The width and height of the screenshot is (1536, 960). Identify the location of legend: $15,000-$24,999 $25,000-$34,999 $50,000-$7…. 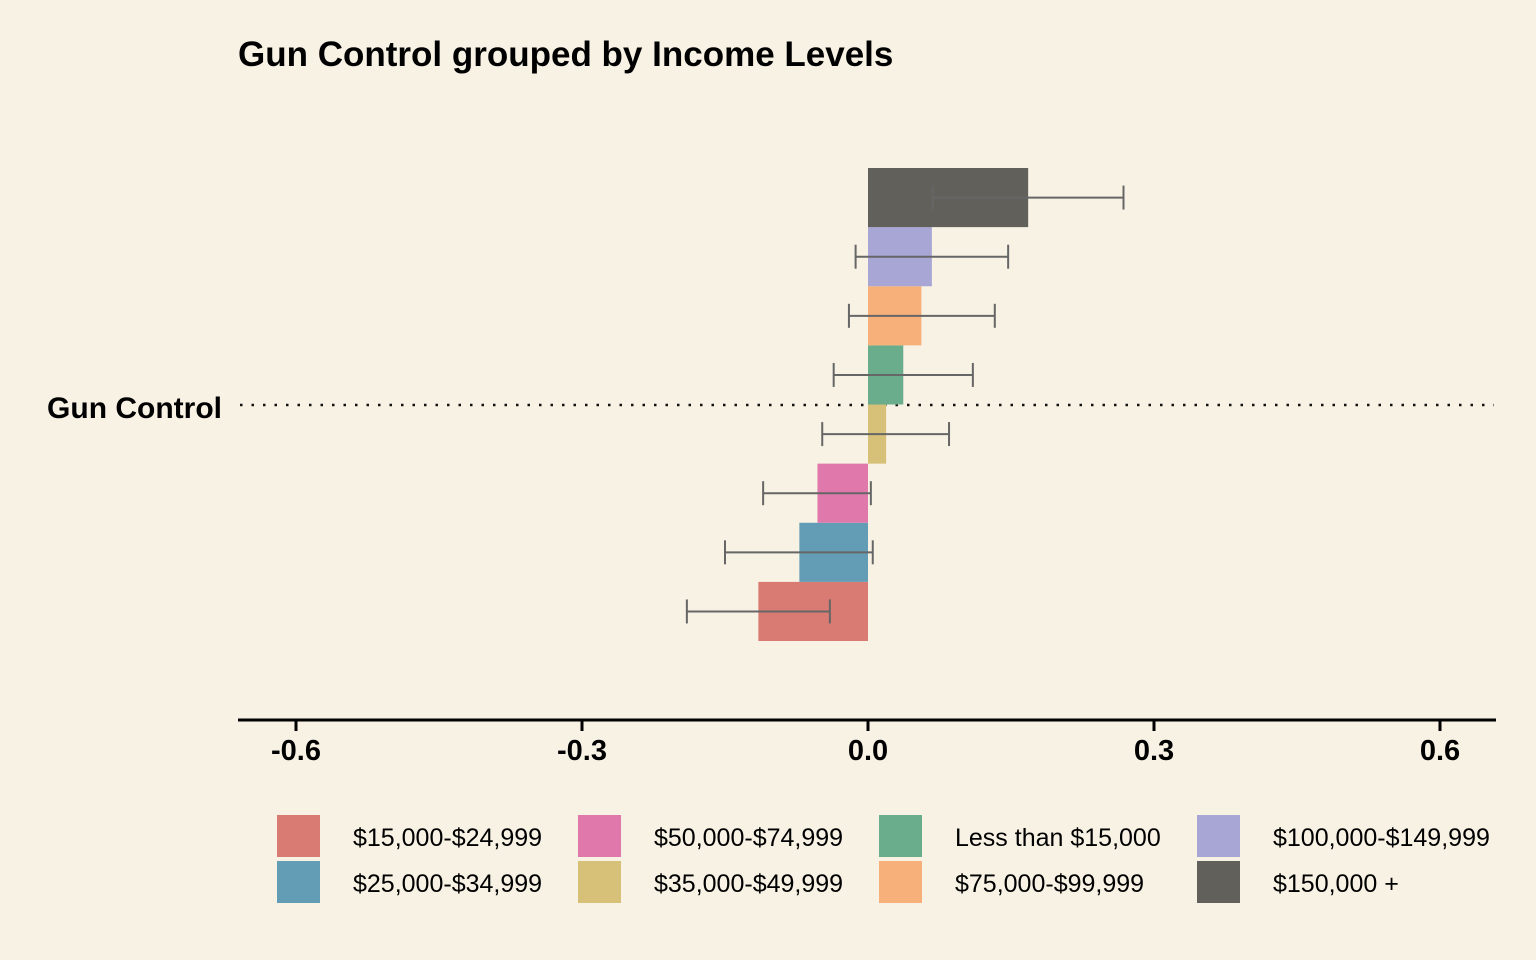
(883, 859).